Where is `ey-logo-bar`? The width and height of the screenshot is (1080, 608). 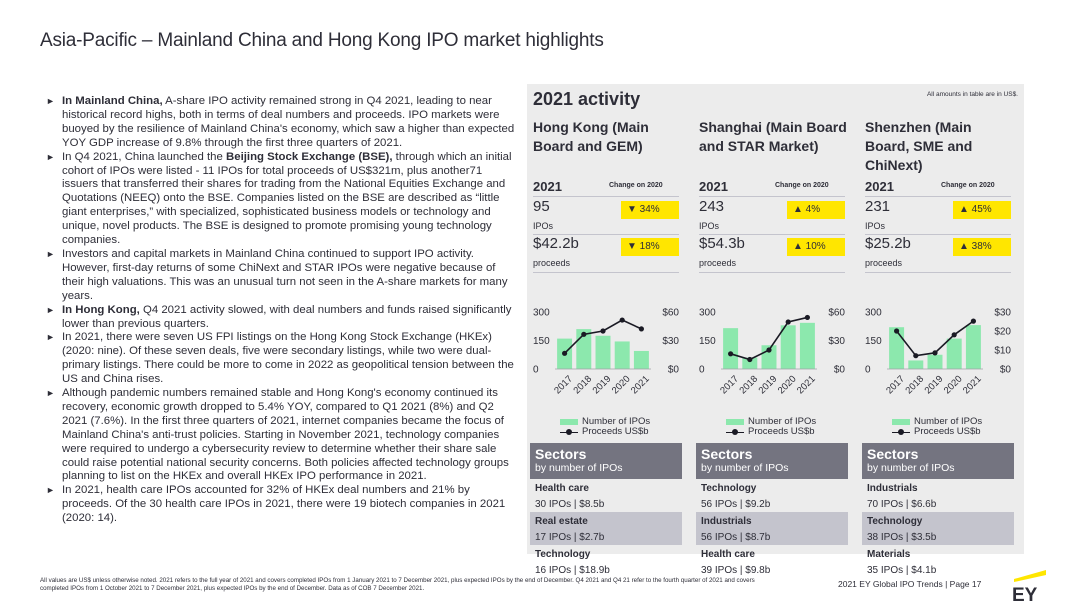 ey-logo-bar is located at coordinates (1030, 576).